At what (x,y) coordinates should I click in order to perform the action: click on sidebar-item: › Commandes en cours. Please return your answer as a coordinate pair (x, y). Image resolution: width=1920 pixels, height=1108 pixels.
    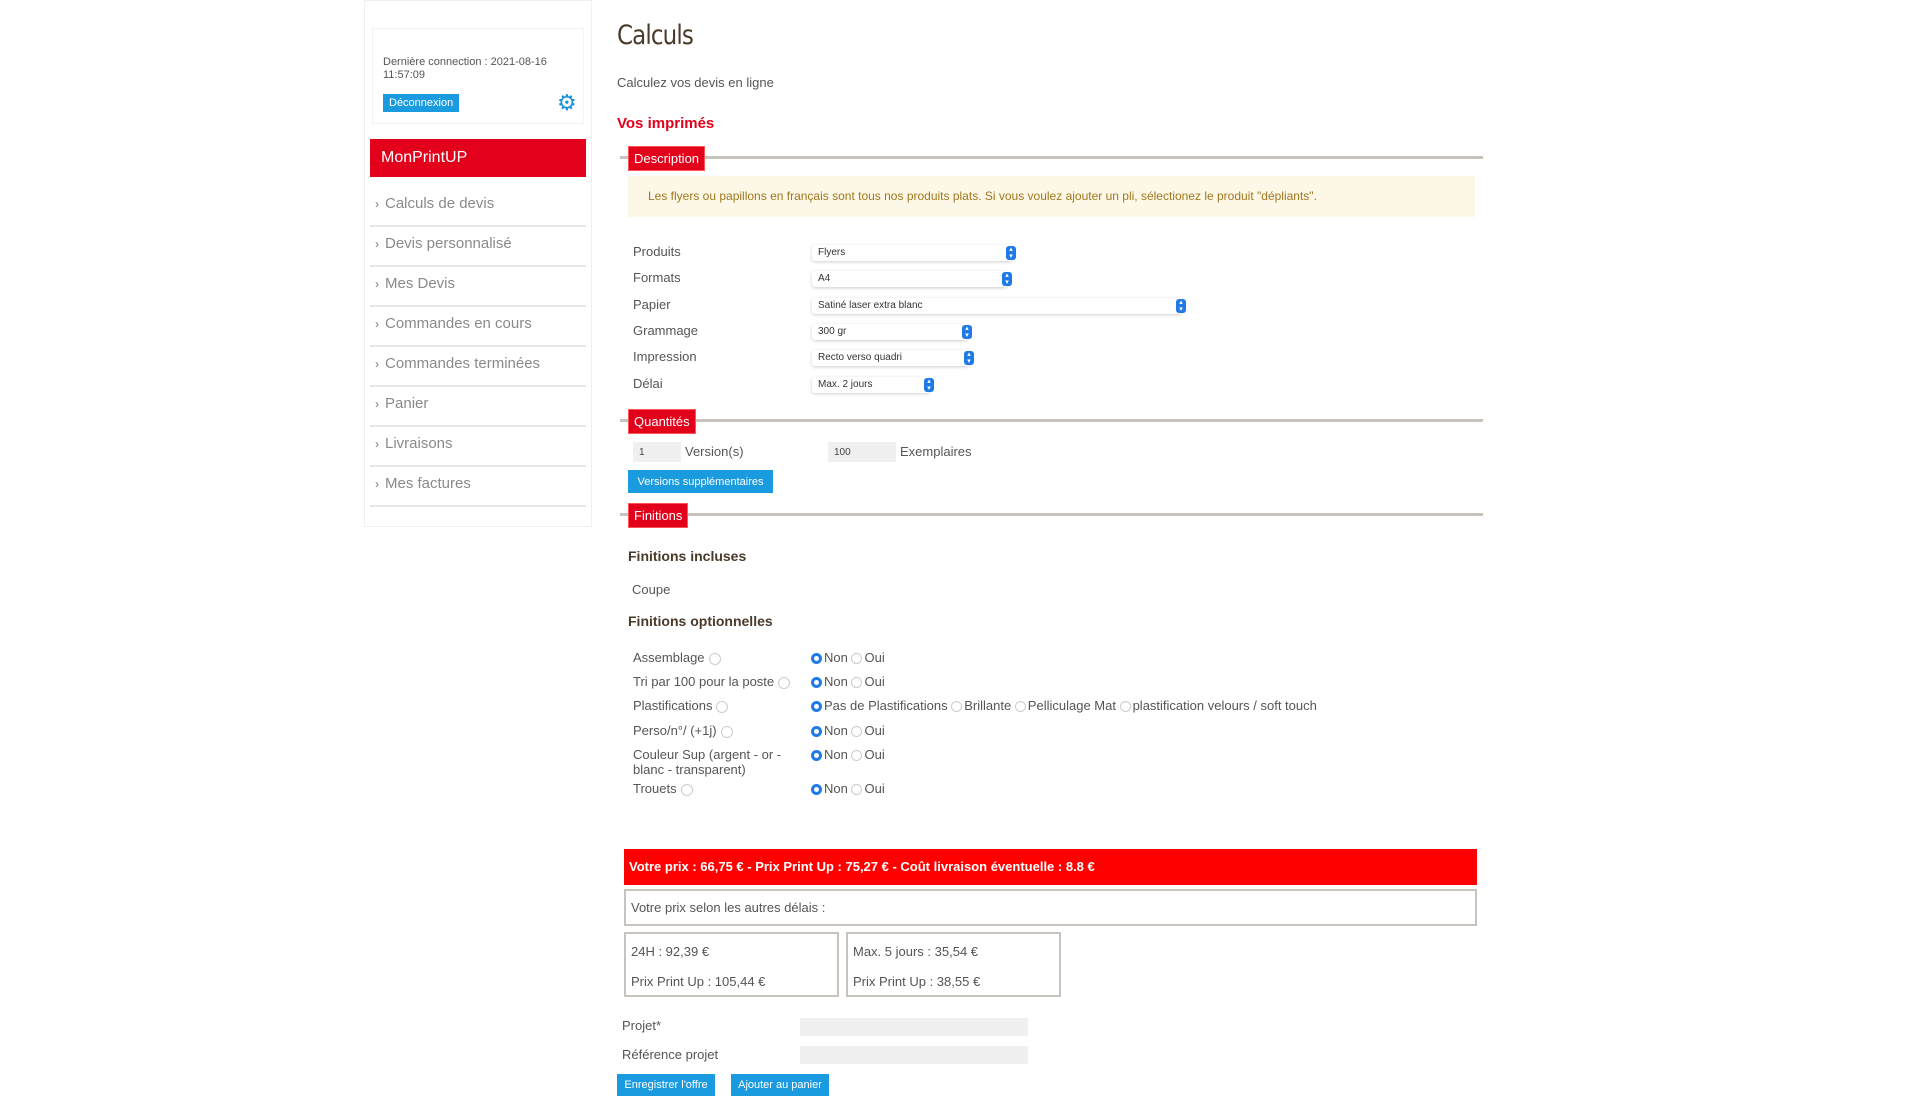
    Looking at the image, I should click on (478, 327).